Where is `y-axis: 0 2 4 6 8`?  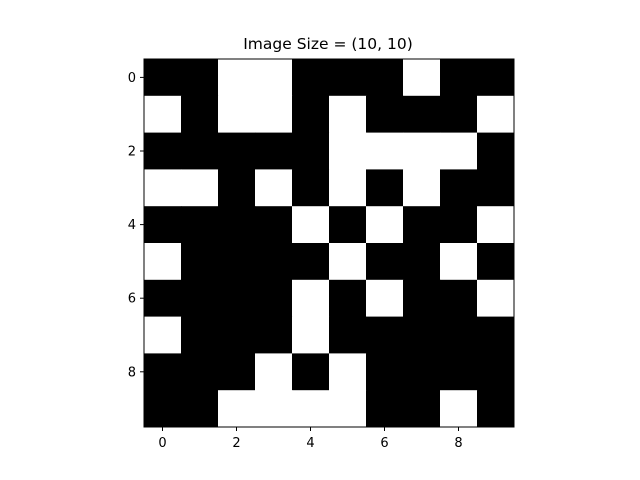
y-axis: 0 2 4 6 8 is located at coordinates (136, 225).